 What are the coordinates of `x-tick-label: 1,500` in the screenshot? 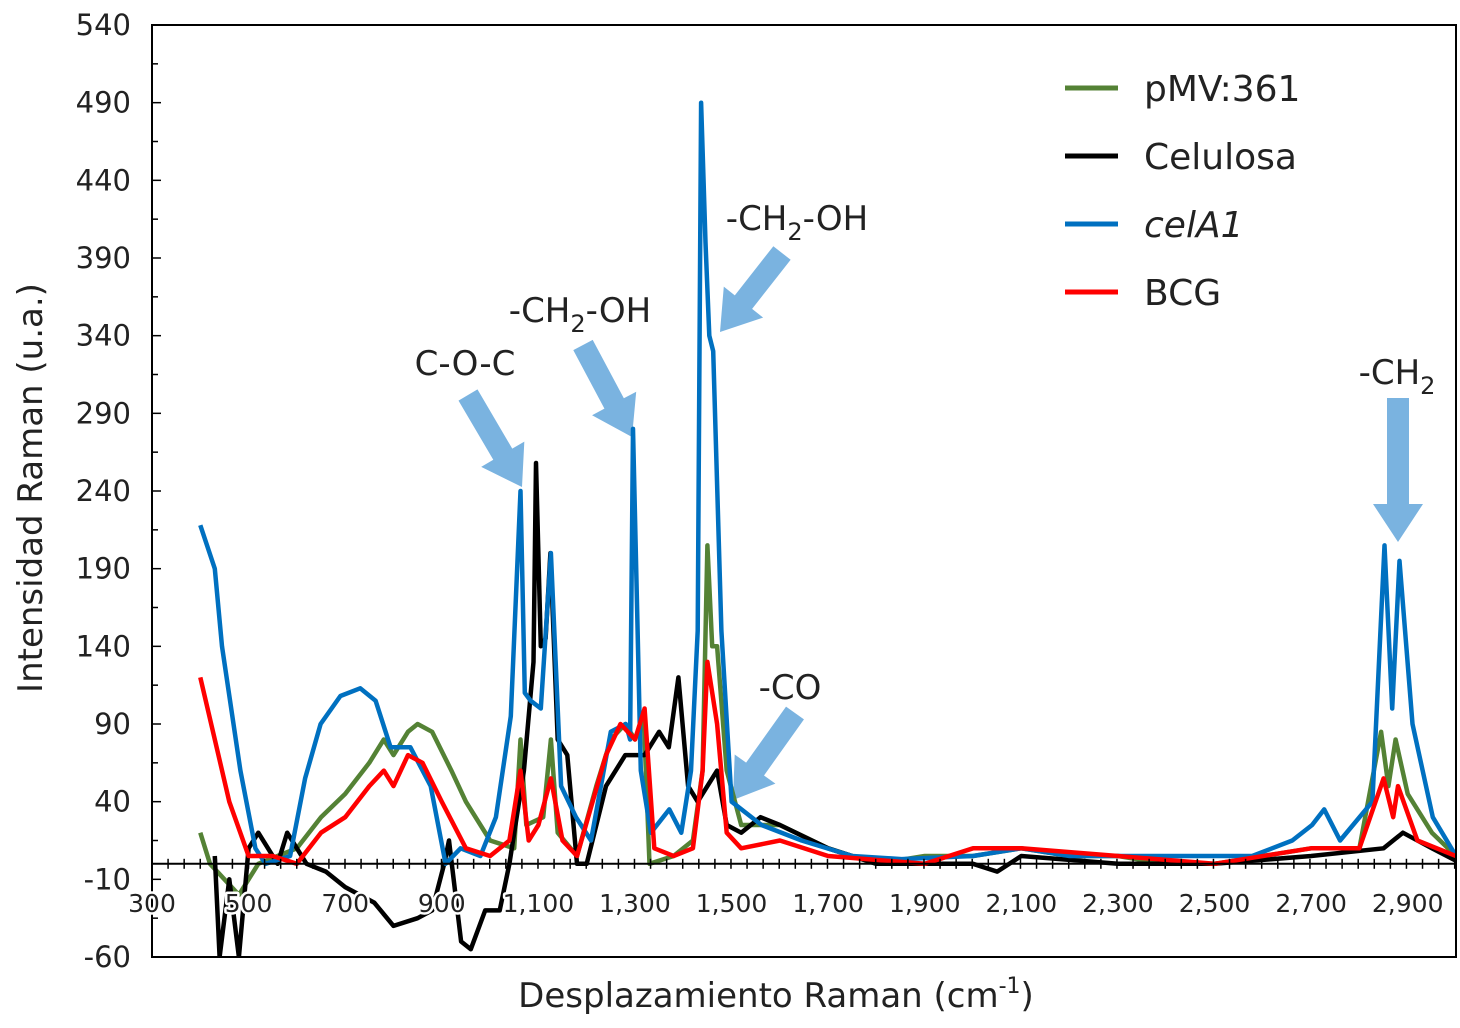 It's located at (732, 903).